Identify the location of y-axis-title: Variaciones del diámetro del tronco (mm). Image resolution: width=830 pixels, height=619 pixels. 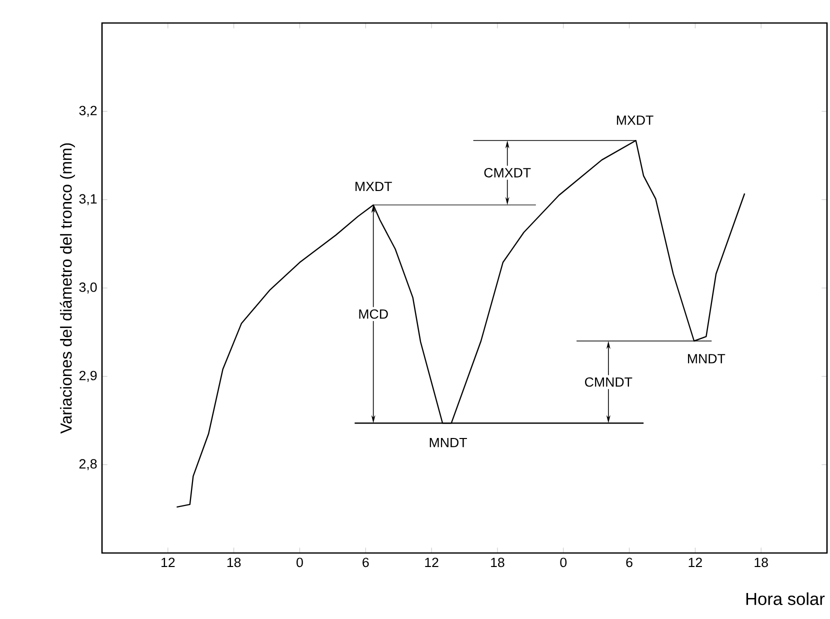
(67, 288).